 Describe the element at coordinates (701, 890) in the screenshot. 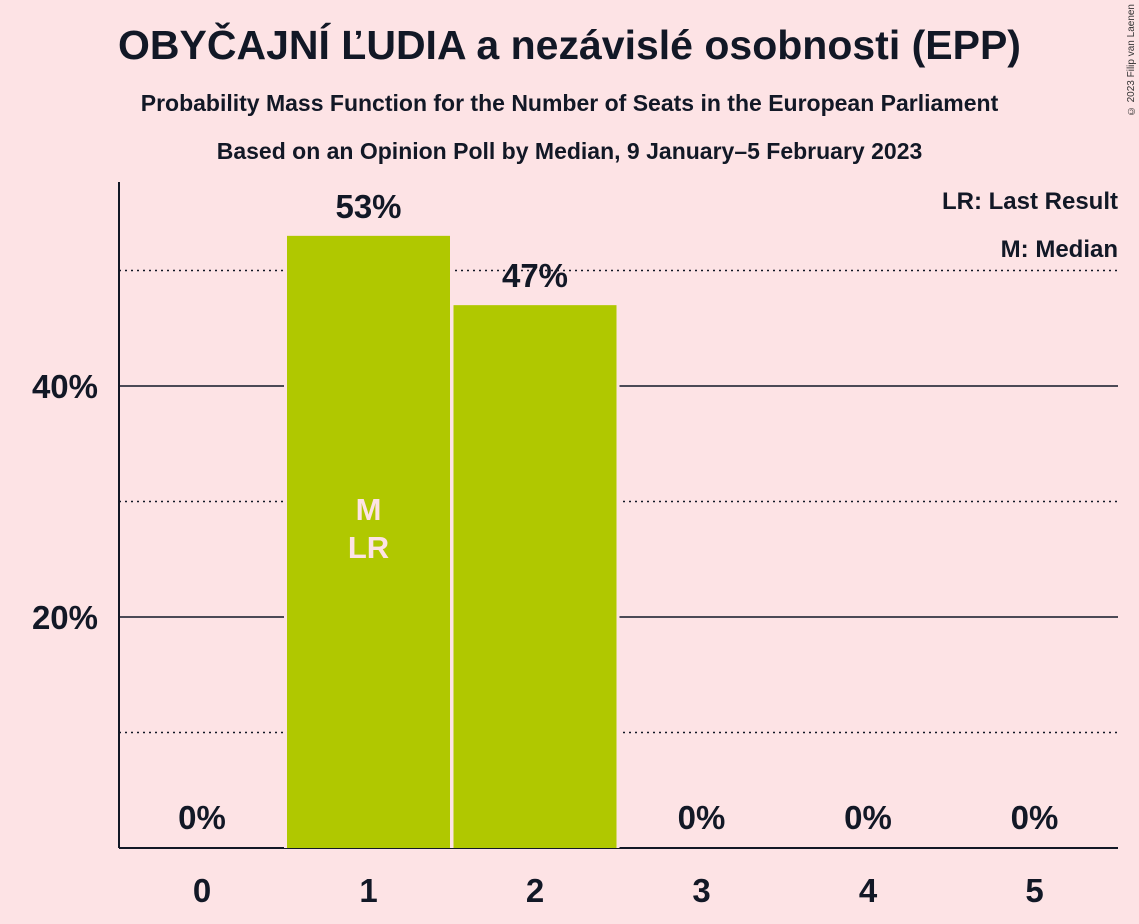

I see `x-tick-label: 3` at that location.